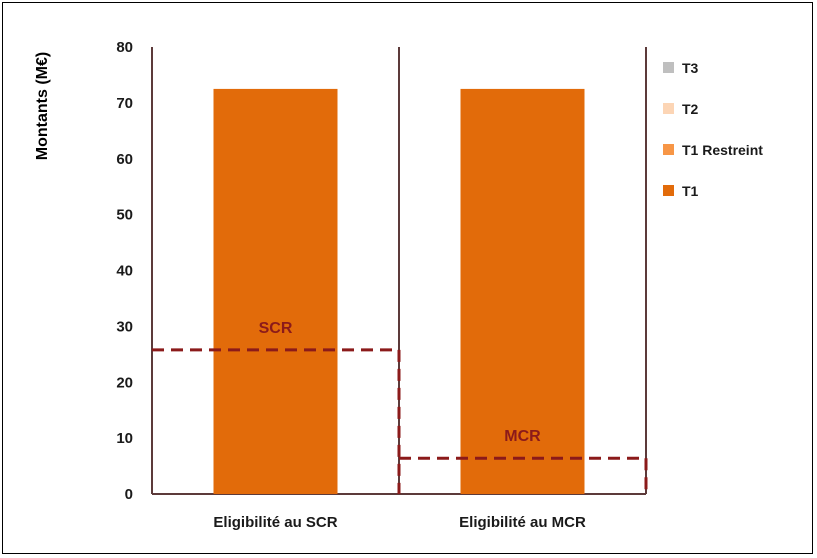 The width and height of the screenshot is (817, 558). What do you see at coordinates (124, 103) in the screenshot?
I see `y-tick-label: 70` at bounding box center [124, 103].